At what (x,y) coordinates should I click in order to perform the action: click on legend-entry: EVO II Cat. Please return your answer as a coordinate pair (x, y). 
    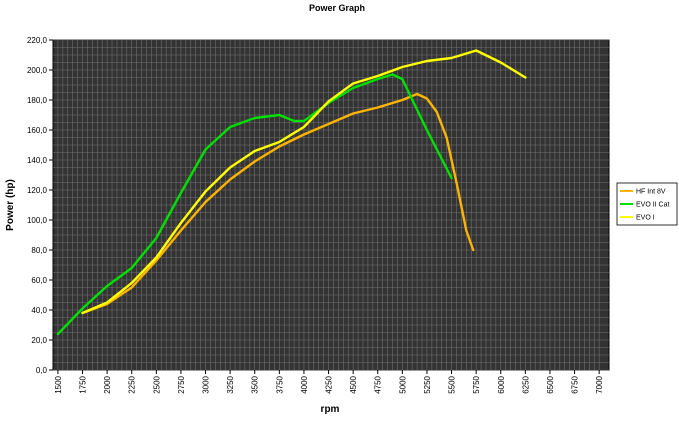
    Looking at the image, I should click on (653, 205).